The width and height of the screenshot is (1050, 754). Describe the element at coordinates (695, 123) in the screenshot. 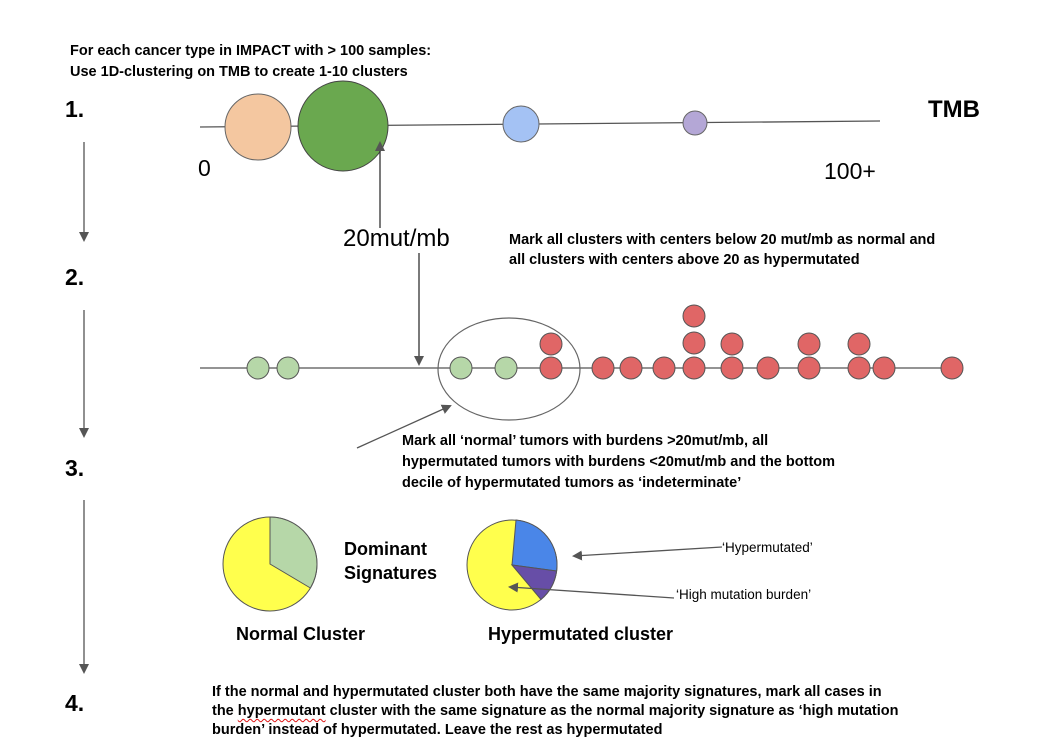

I see `cluster-purple` at that location.